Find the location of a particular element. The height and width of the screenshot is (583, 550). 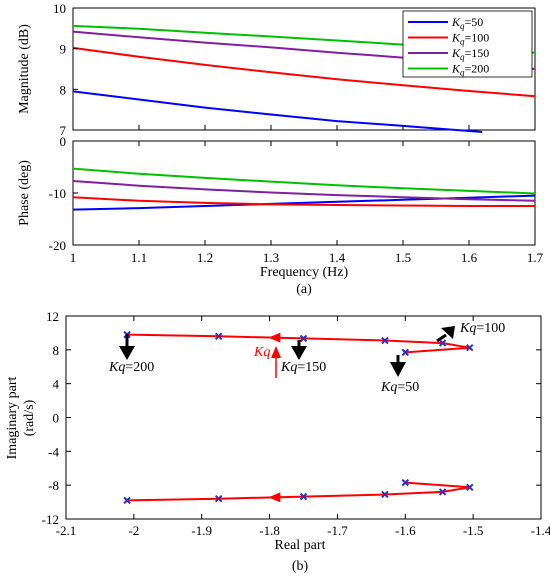

root-locus-ytick-label: 4 is located at coordinates (56, 384).